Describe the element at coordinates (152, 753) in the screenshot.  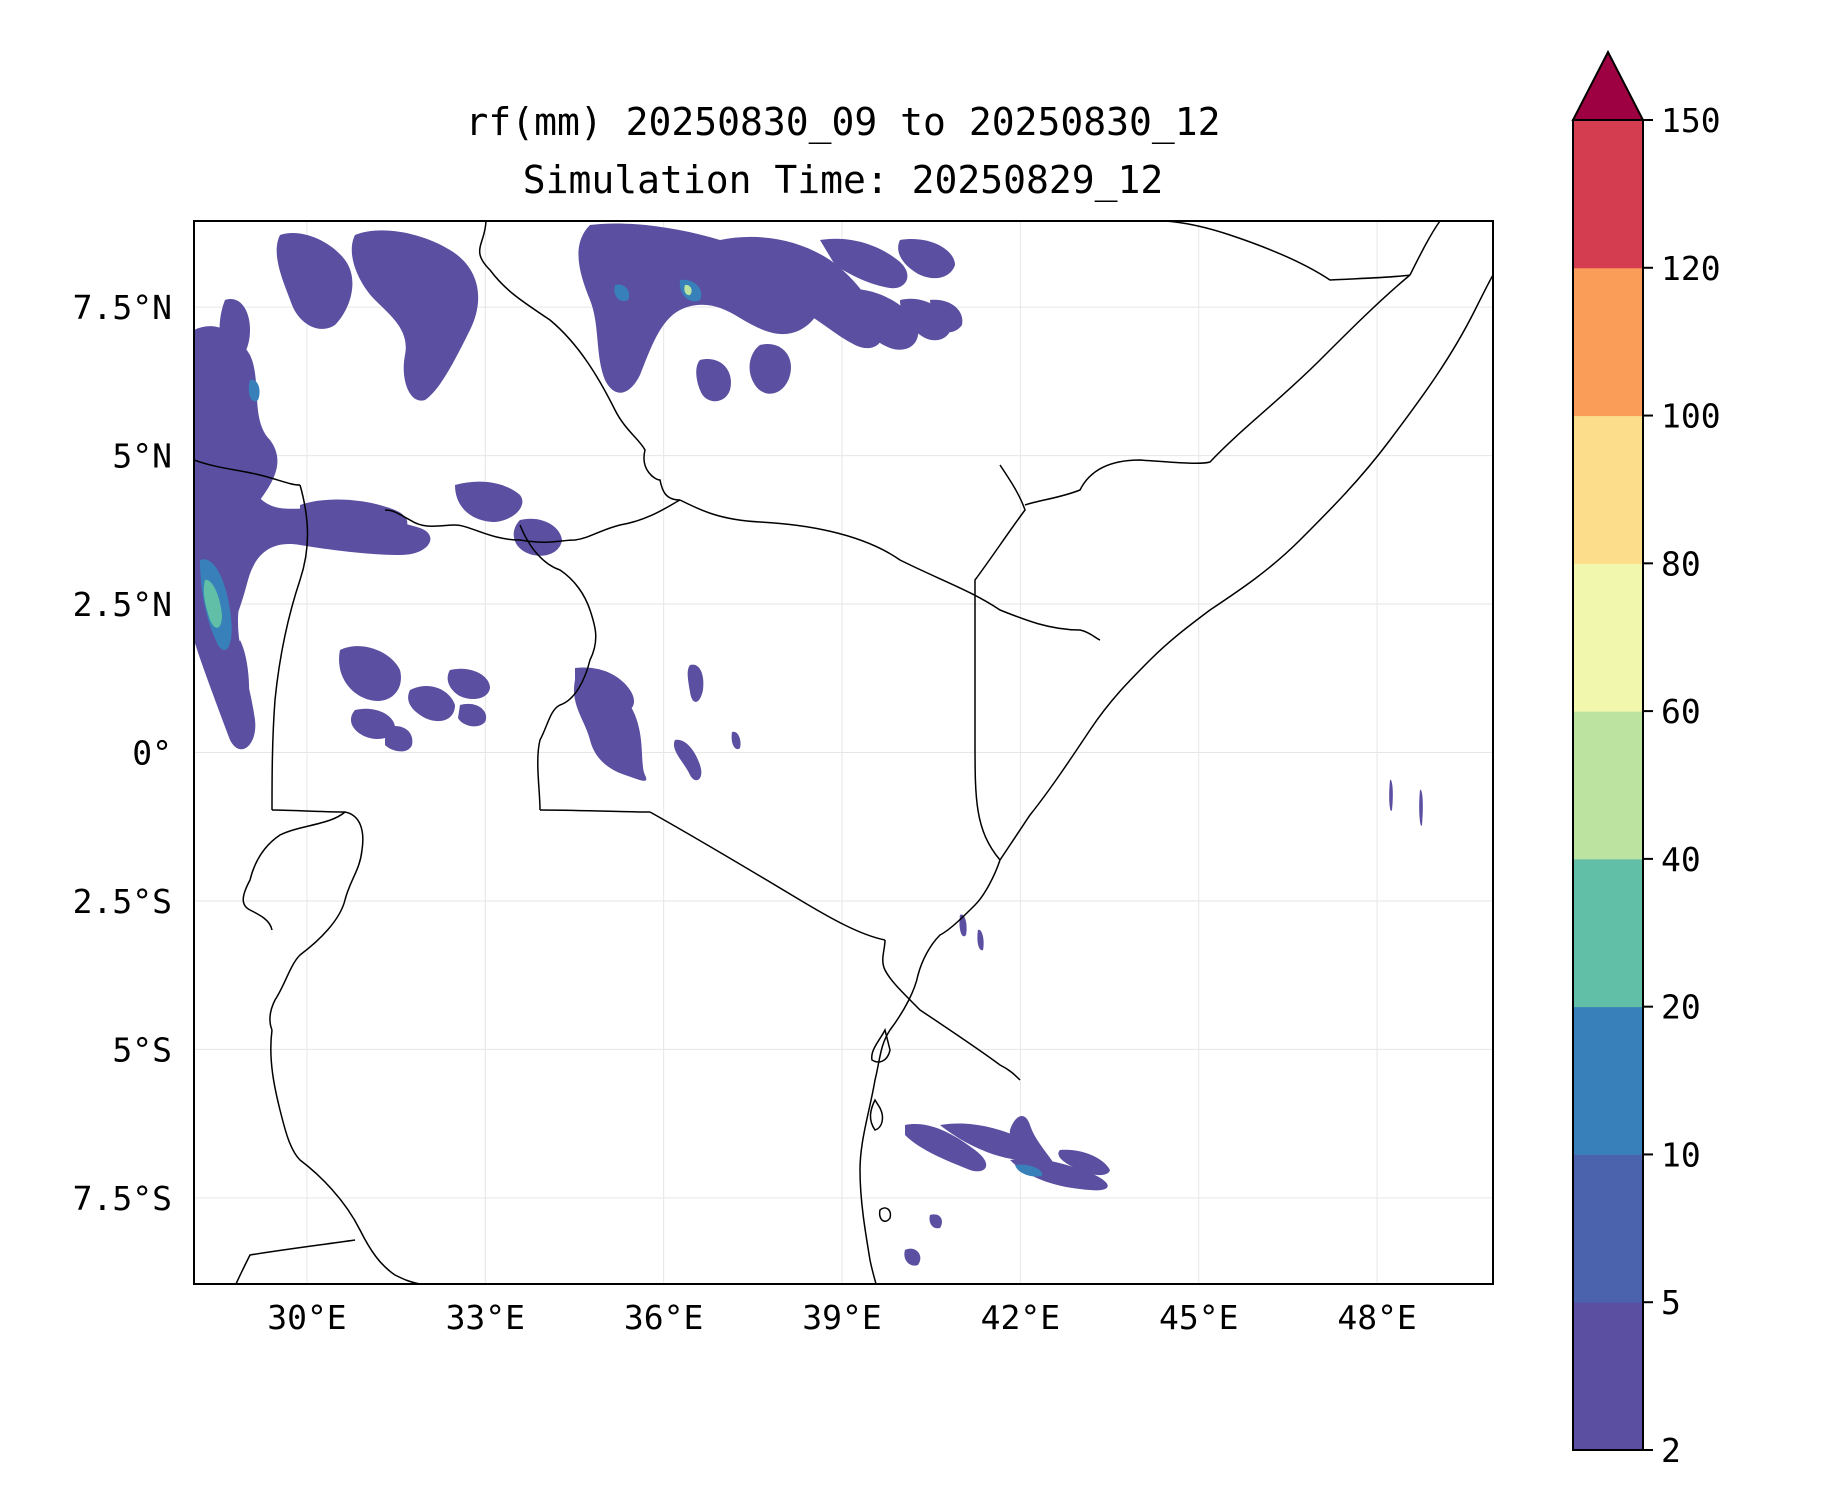
I see `y-tick-label: 0°` at that location.